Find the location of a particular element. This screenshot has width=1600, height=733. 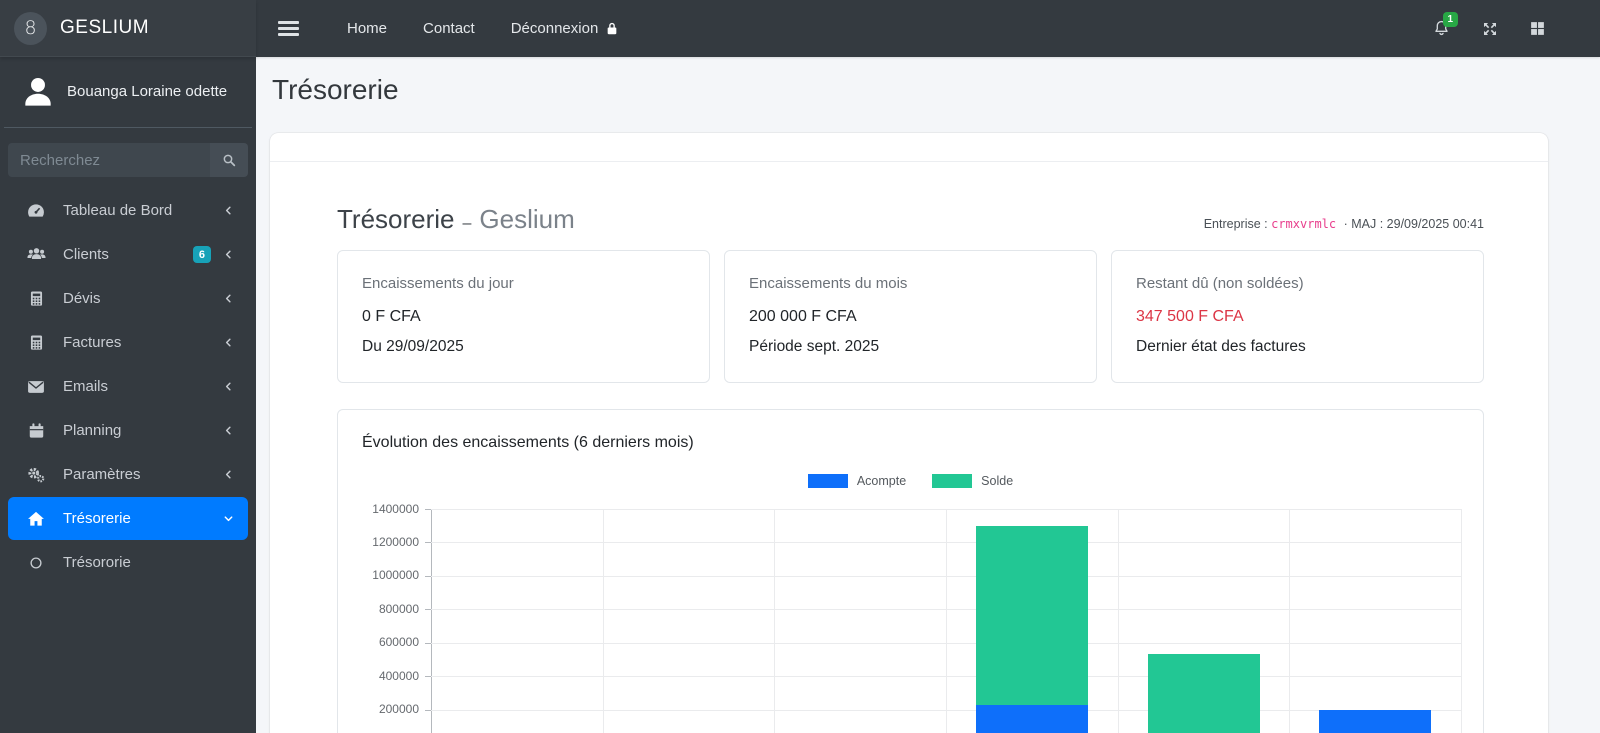

y-axis-label: 1000000 is located at coordinates (395, 575).